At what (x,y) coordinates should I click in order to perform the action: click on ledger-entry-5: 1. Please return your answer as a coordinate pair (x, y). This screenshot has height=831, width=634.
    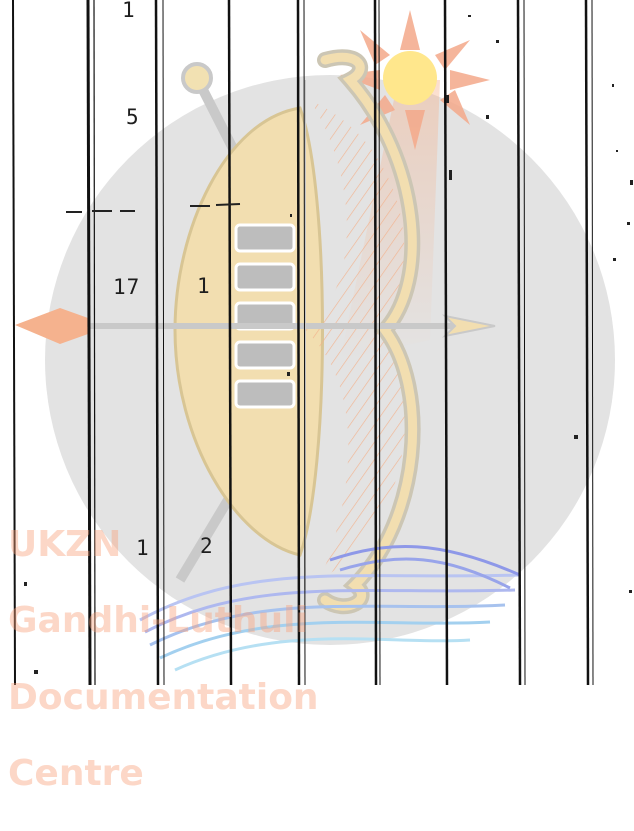
    Looking at the image, I should click on (143, 548).